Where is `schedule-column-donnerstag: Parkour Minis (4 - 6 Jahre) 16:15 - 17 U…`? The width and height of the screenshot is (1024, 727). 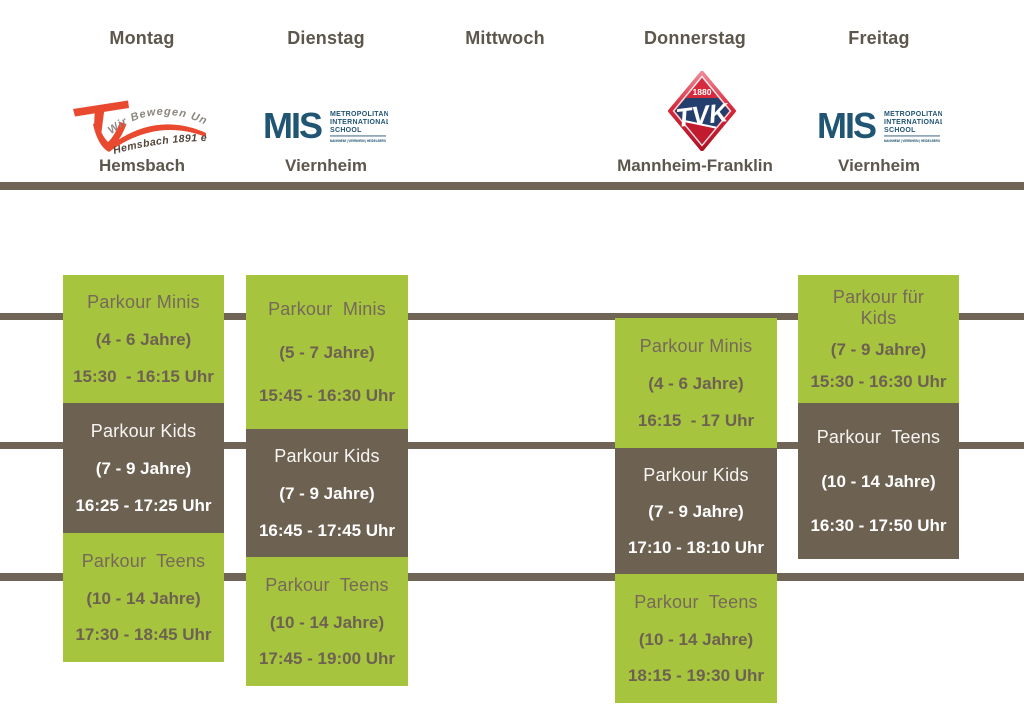
schedule-column-donnerstag: Parkour Minis (4 - 6 Jahre) 16:15 - 17 U… is located at coordinates (696, 510).